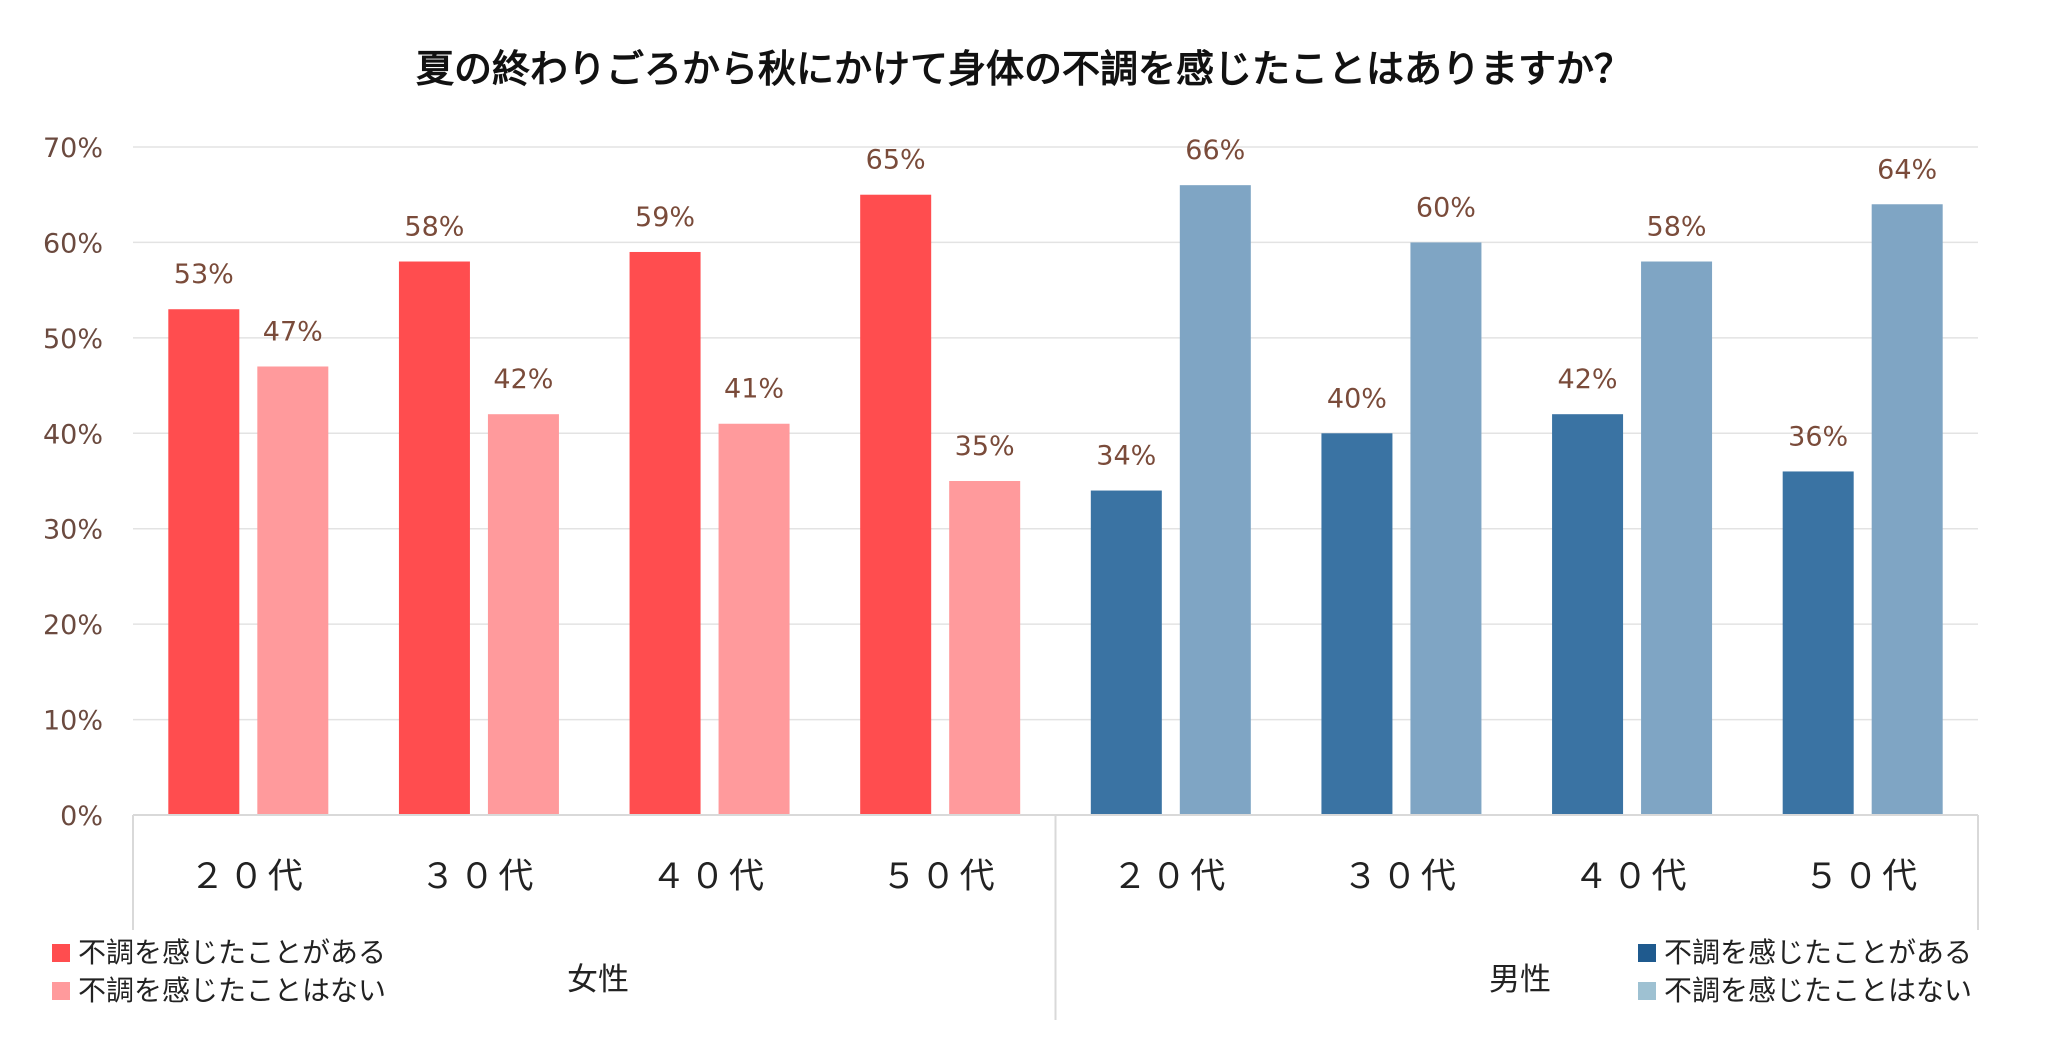 This screenshot has height=1040, width=2048. I want to click on data-label: 35%, so click(985, 446).